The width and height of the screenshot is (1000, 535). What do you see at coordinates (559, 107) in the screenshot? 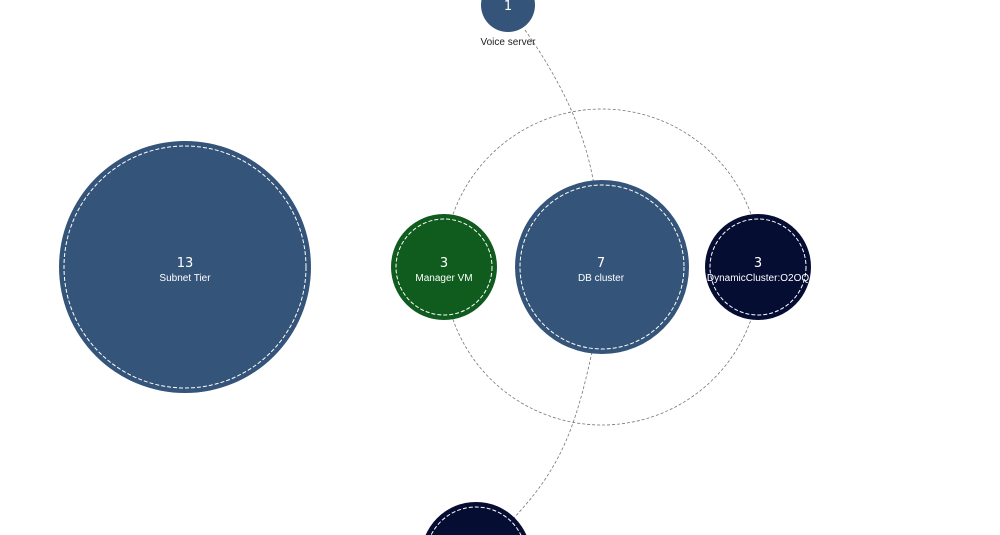
I see `link-voice-to-db` at bounding box center [559, 107].